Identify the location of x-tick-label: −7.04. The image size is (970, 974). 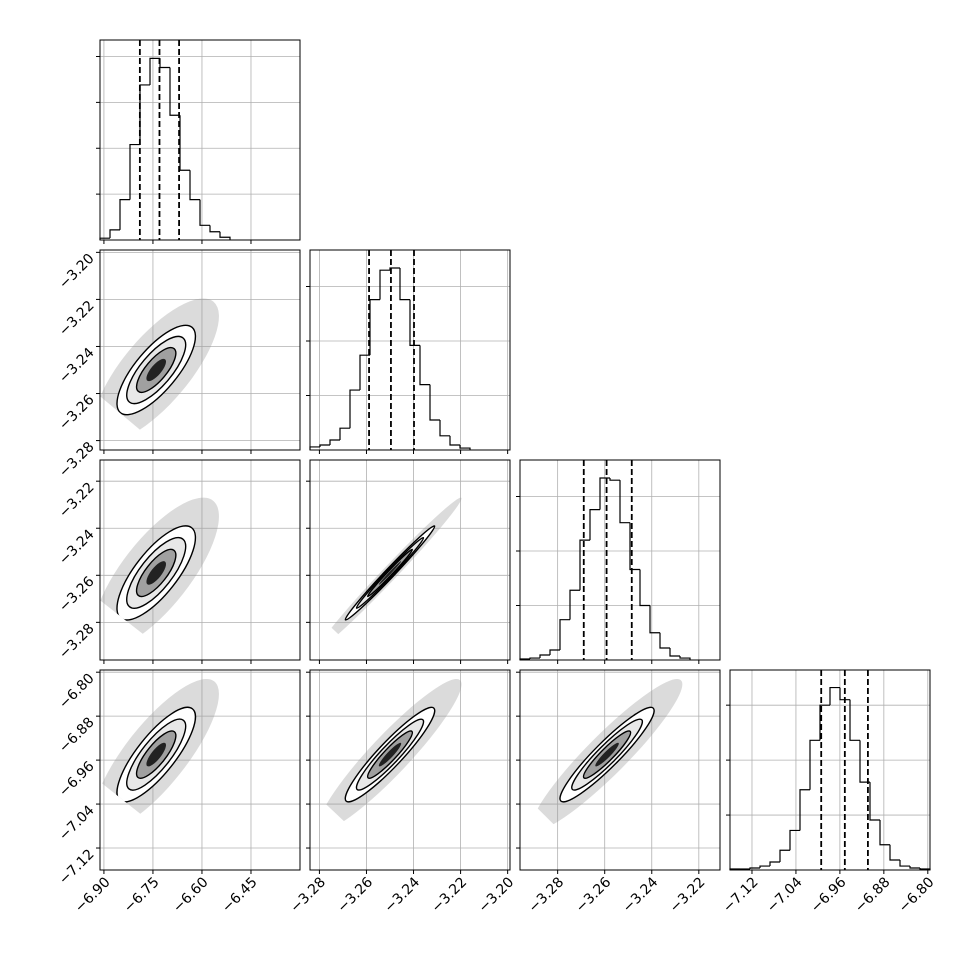
(785, 895).